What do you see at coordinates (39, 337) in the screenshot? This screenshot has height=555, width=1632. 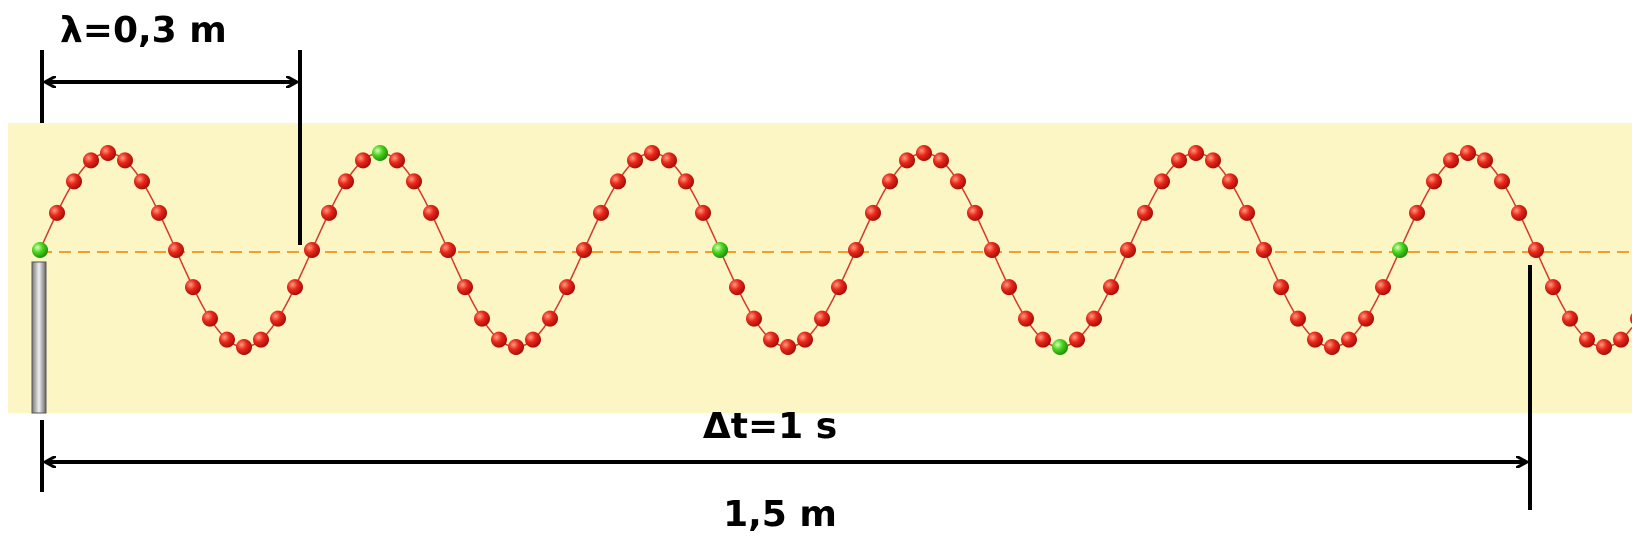 I see `wave-source-post` at bounding box center [39, 337].